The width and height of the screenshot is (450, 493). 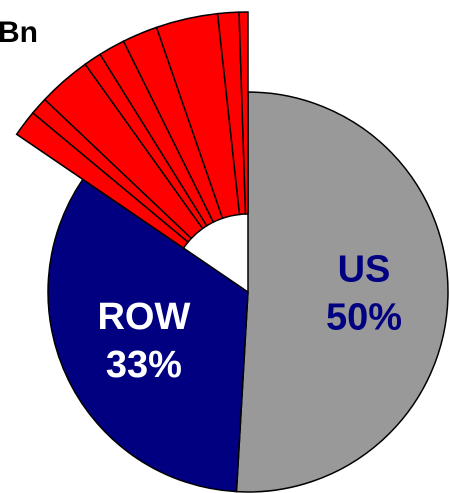 I want to click on slice-label-us-name: US, so click(x=364, y=269).